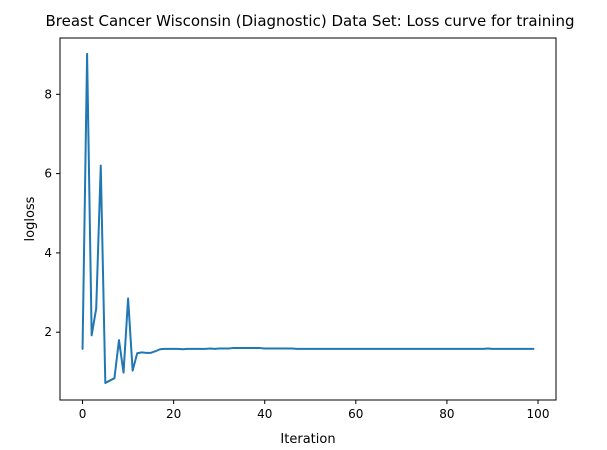 The height and width of the screenshot is (450, 607). Describe the element at coordinates (52, 213) in the screenshot. I see `y-axis-ticks: 2 4 6 8` at that location.